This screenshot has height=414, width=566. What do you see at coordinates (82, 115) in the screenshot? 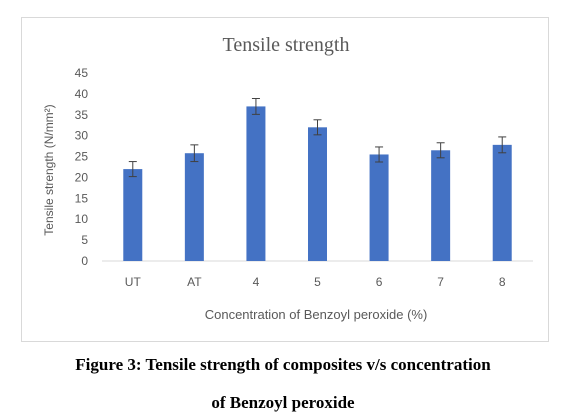
I see `y-tick-label: 35` at bounding box center [82, 115].